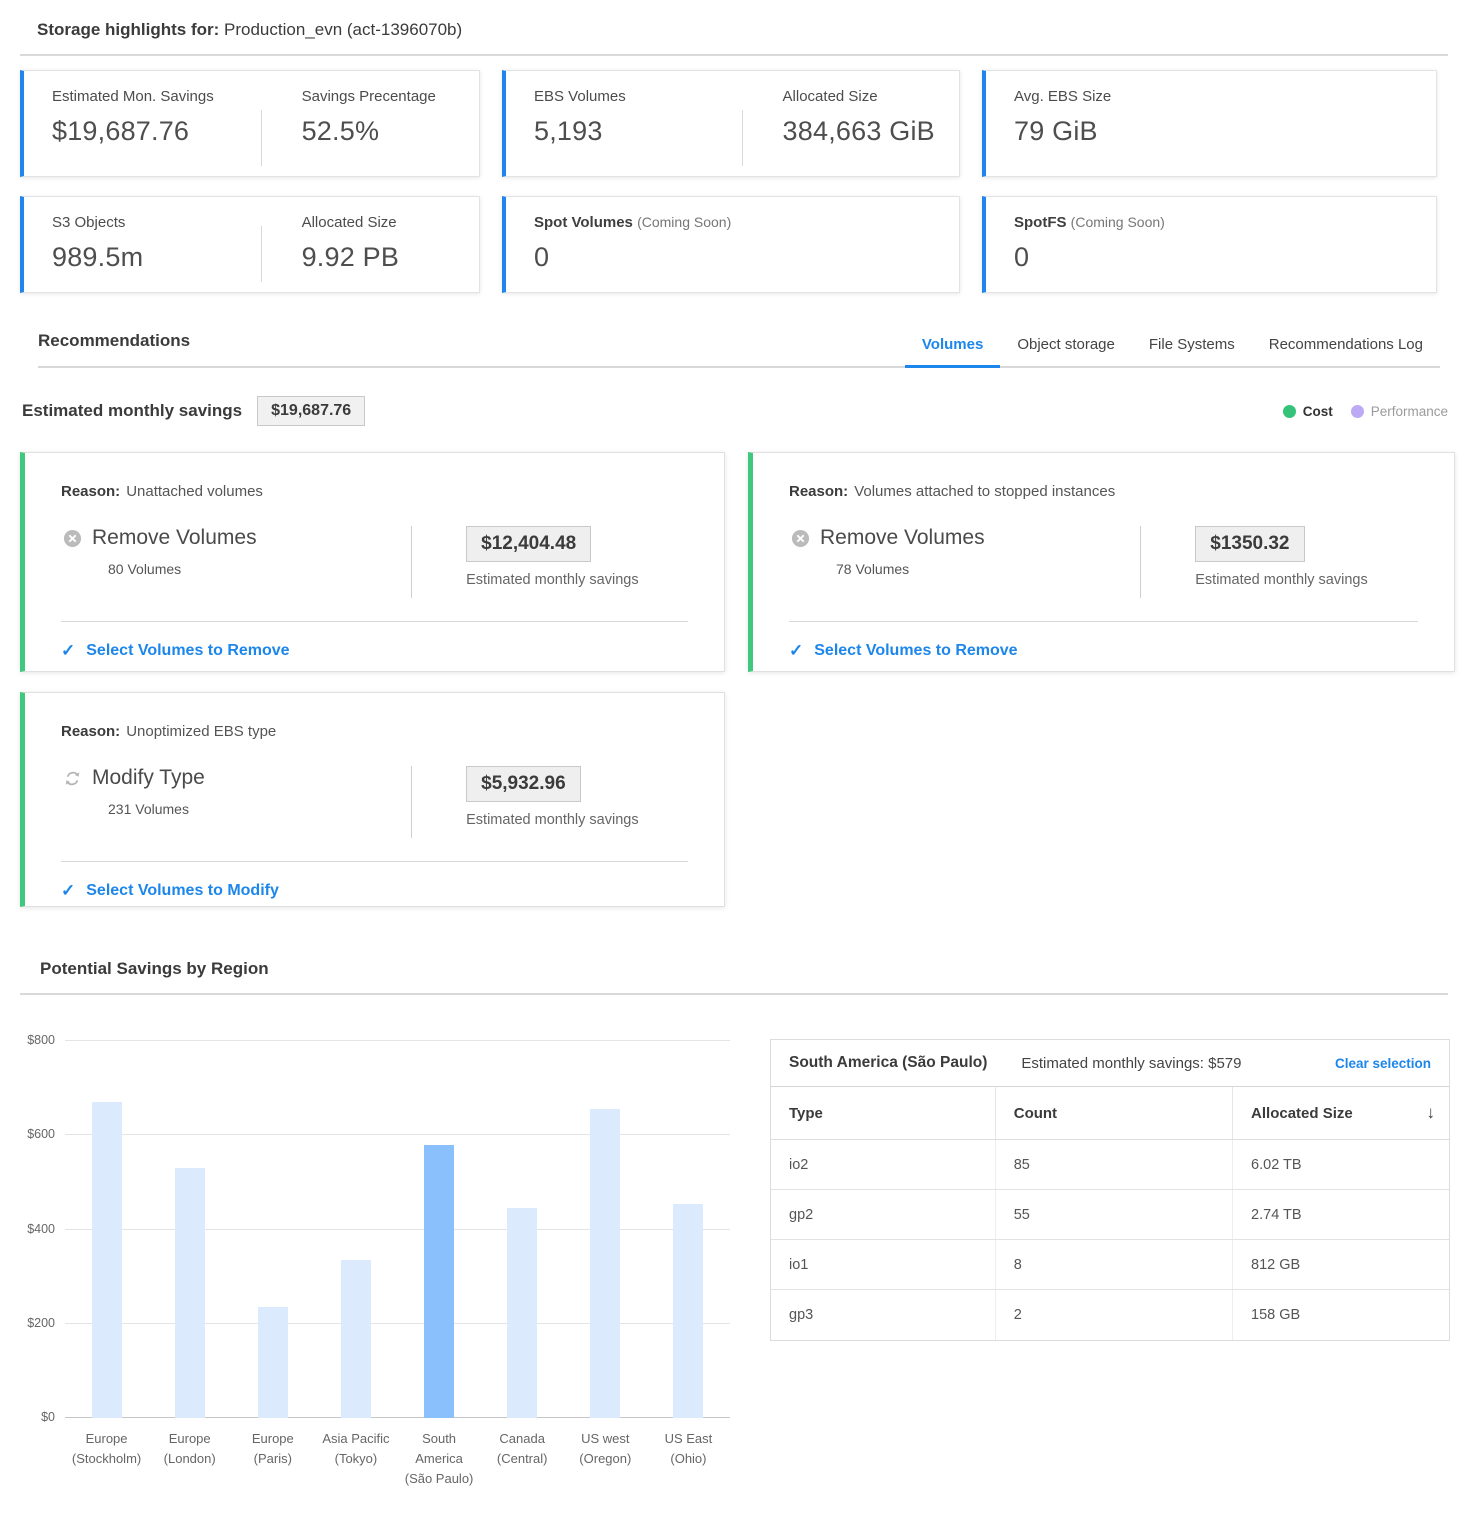 Image resolution: width=1468 pixels, height=1518 pixels. What do you see at coordinates (806, 1113) in the screenshot?
I see `column-type: Type` at bounding box center [806, 1113].